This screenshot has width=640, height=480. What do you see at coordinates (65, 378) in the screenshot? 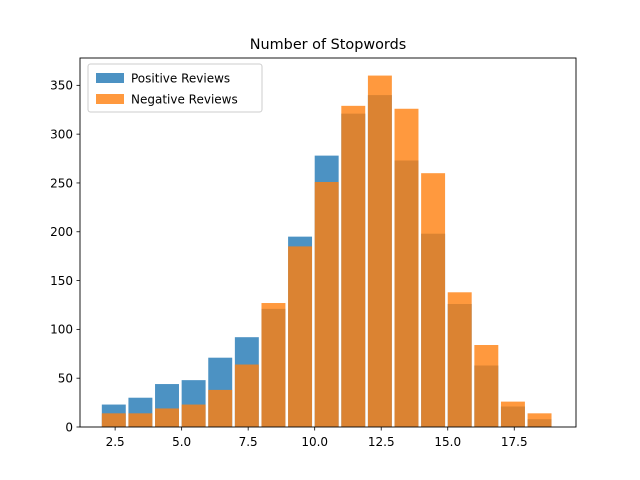
I see `y-tick-label: 50` at bounding box center [65, 378].